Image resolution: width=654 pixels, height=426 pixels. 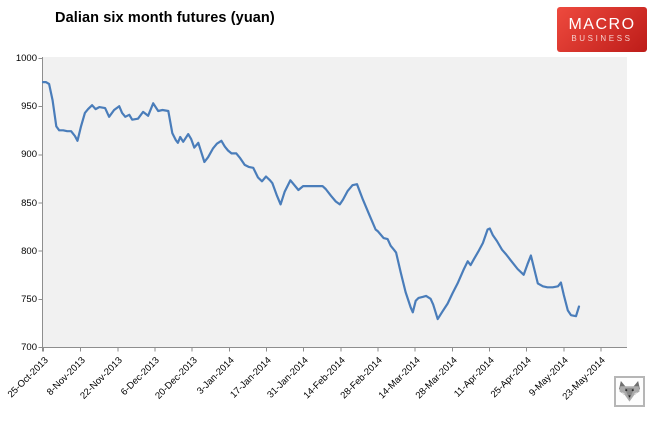 What do you see at coordinates (29, 251) in the screenshot?
I see `y-axis-label: 800` at bounding box center [29, 251].